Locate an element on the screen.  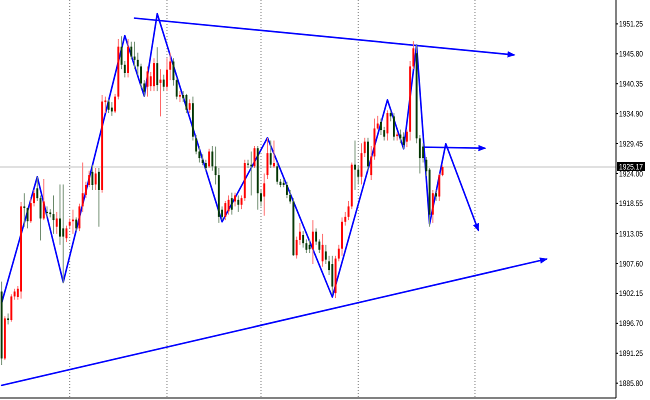
y-tick-label: 1918.55 is located at coordinates (633, 203).